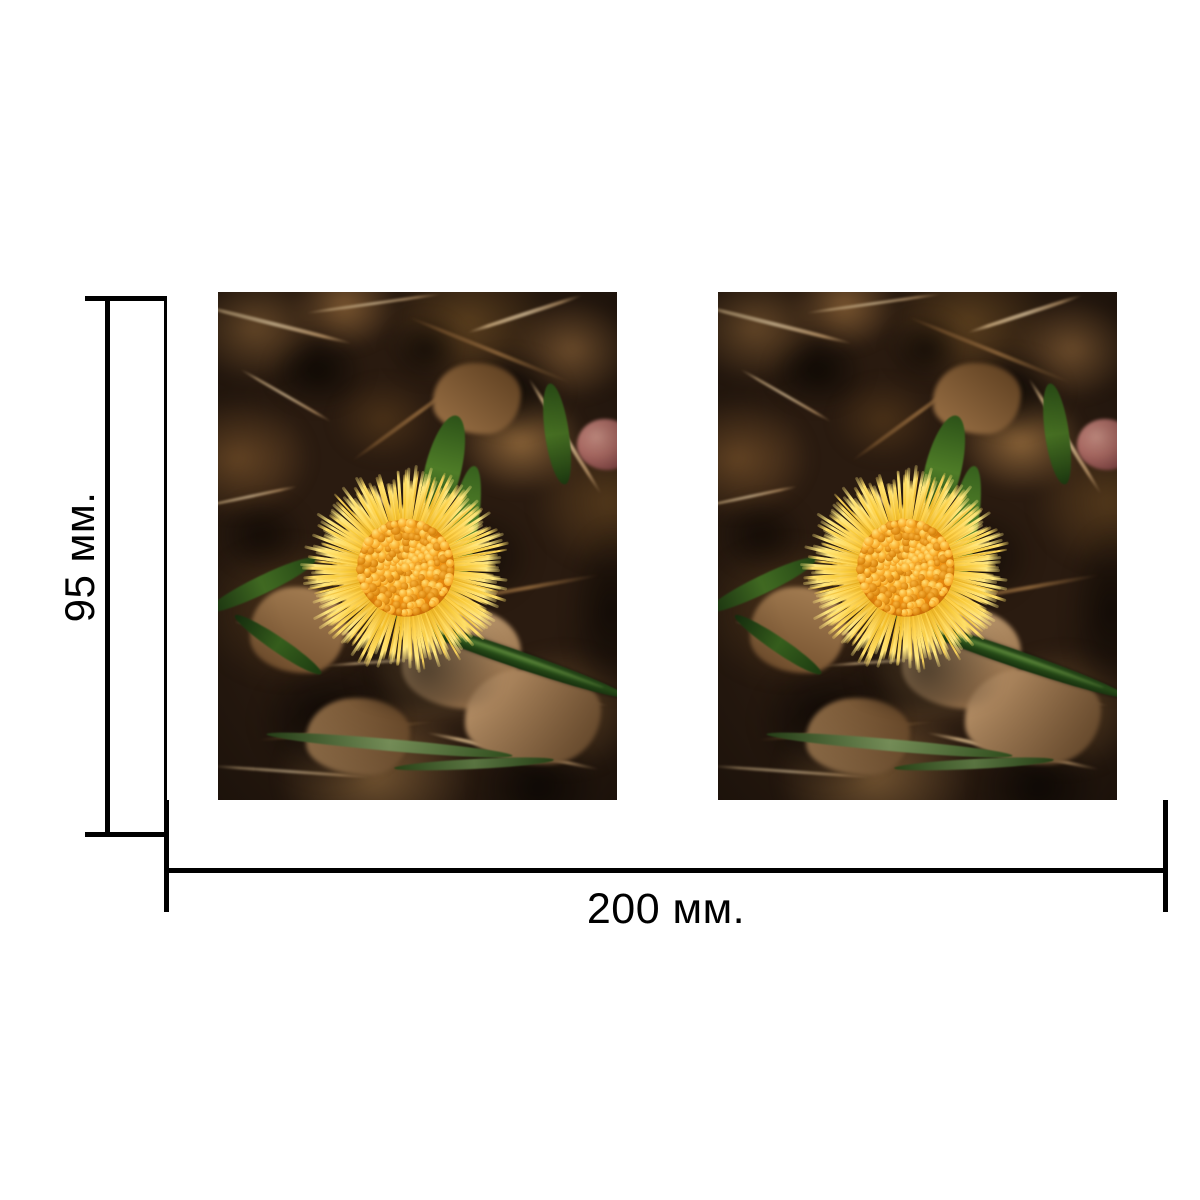 This screenshot has height=1200, width=1200. Describe the element at coordinates (107, 566) in the screenshot. I see `height-dimension-line` at that location.